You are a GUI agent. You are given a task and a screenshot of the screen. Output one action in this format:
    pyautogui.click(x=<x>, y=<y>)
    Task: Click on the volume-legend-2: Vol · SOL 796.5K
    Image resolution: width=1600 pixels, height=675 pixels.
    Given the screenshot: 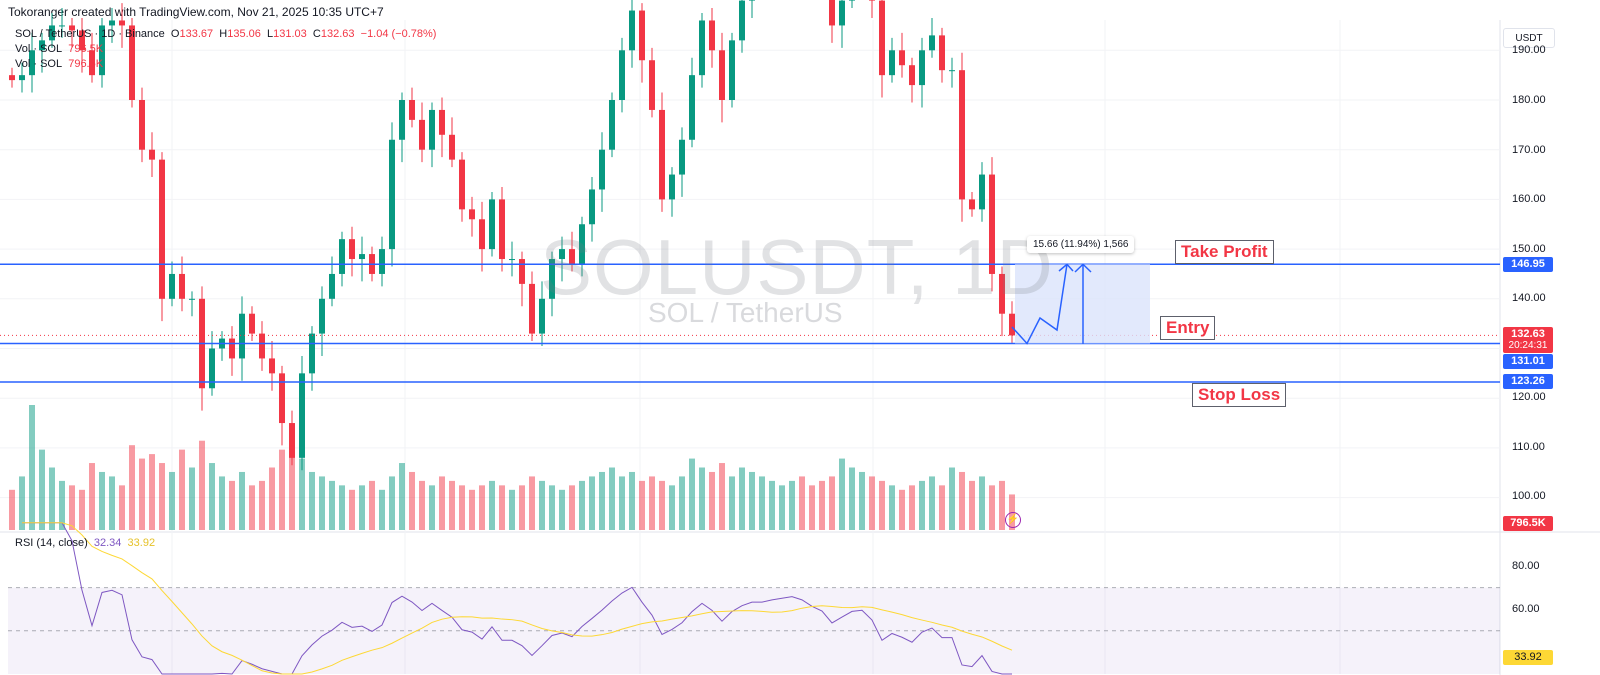 What is the action you would take?
    pyautogui.click(x=59, y=64)
    